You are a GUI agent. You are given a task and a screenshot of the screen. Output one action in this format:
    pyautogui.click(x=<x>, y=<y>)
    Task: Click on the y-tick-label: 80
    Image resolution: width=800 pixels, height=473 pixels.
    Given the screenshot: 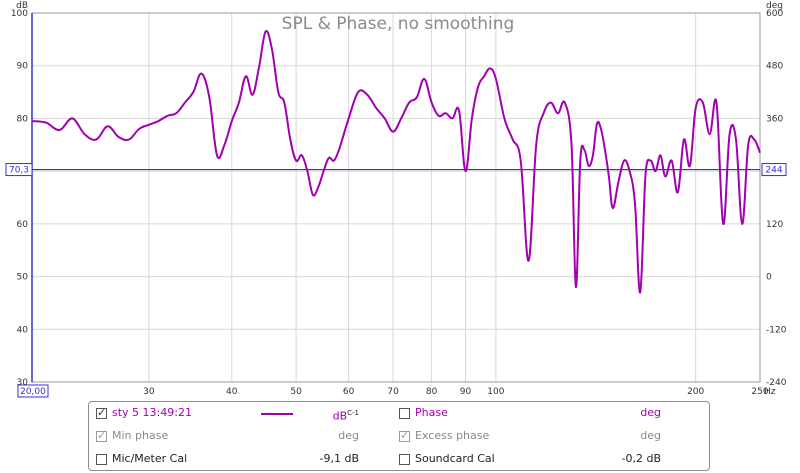 What is the action you would take?
    pyautogui.click(x=23, y=119)
    